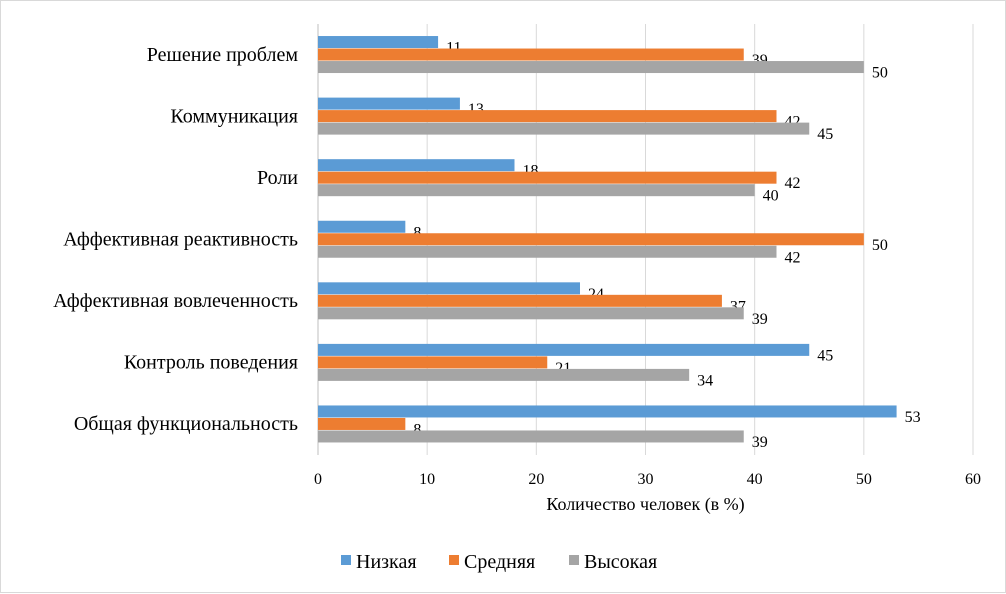  I want to click on category-label: Аффективная реактивность, so click(180, 240).